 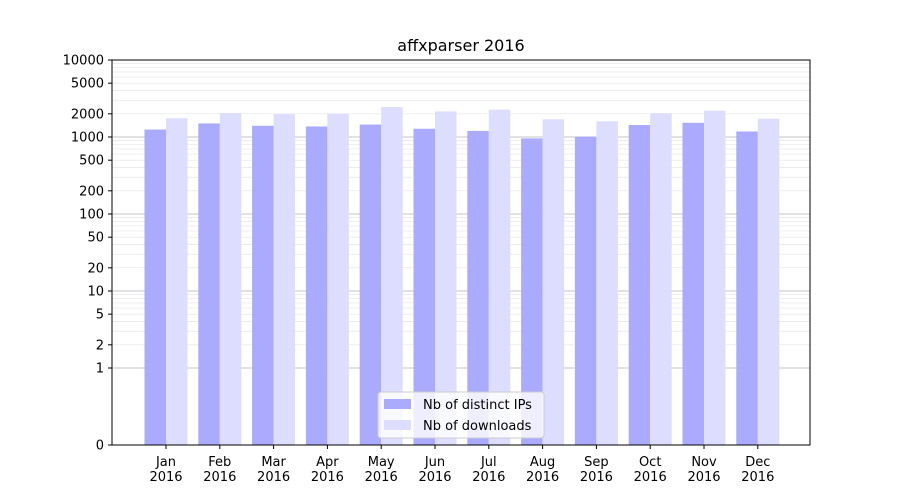 What do you see at coordinates (100, 446) in the screenshot?
I see `y-tick-label: 0` at bounding box center [100, 446].